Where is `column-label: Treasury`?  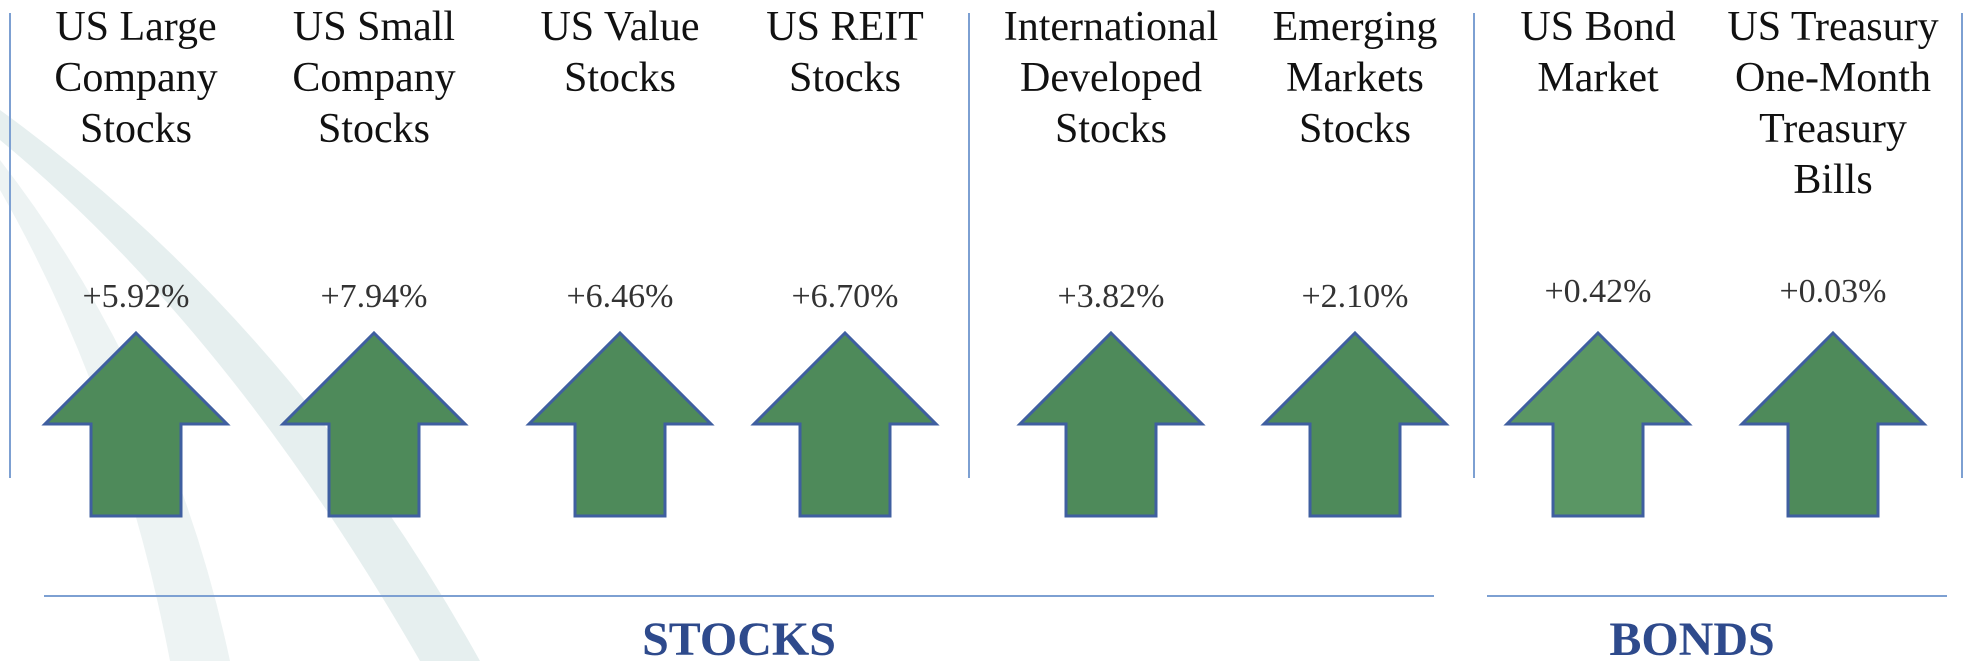
column-label: Treasury is located at coordinates (1833, 129).